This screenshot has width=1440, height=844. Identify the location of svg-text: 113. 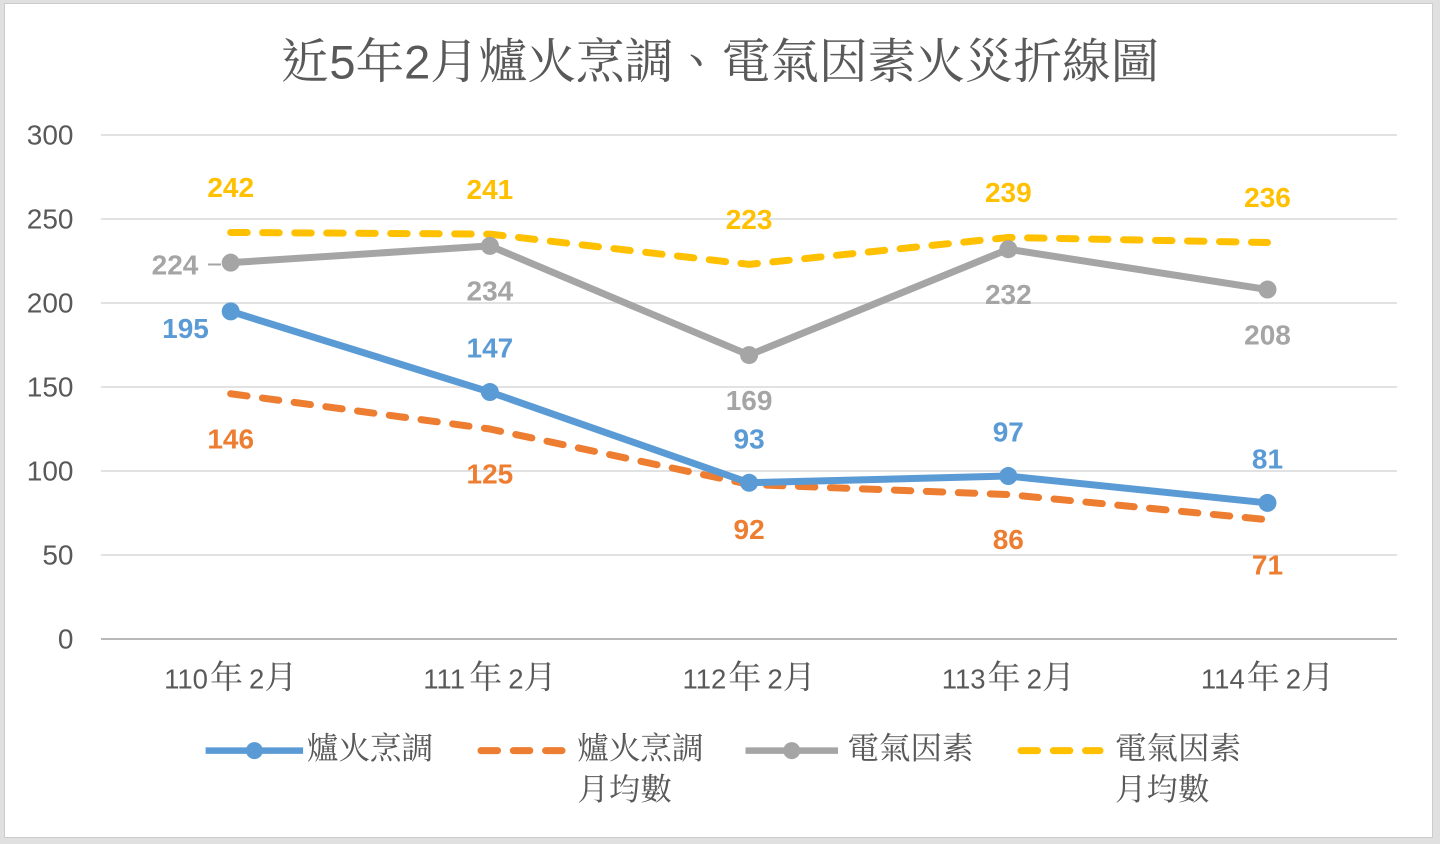
(964, 679).